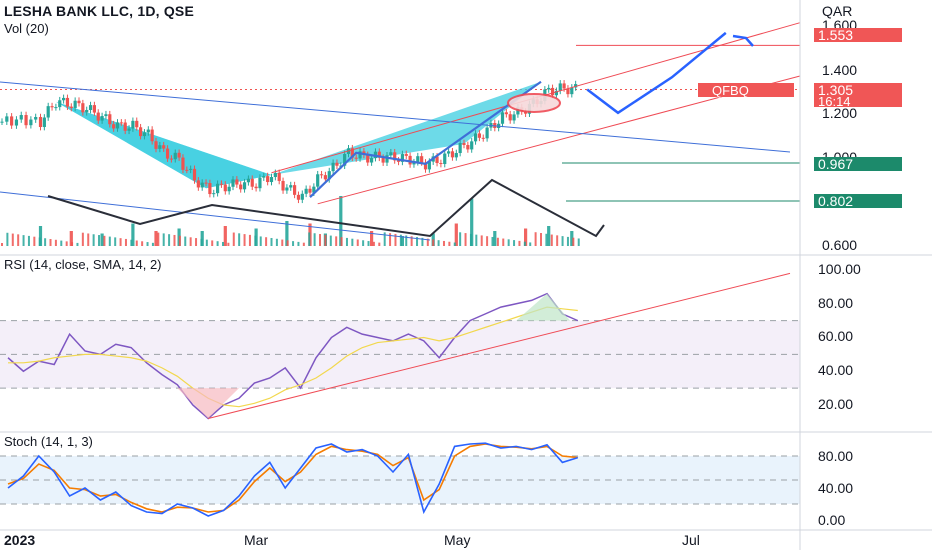  Describe the element at coordinates (839, 269) in the screenshot. I see `rsi-tick-100: 100.00` at that location.